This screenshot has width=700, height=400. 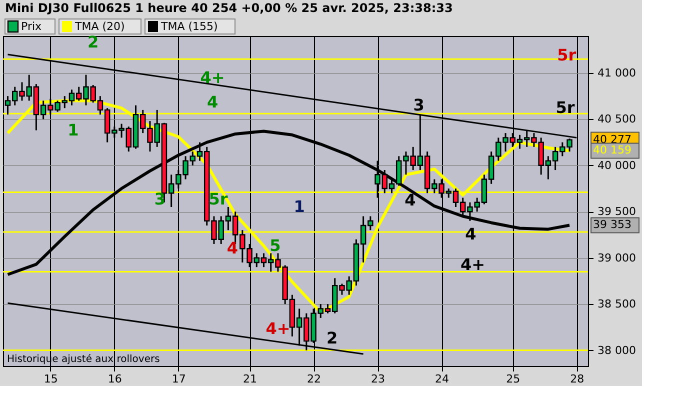 What do you see at coordinates (179, 379) in the screenshot?
I see `x-tick-label: 17` at bounding box center [179, 379].